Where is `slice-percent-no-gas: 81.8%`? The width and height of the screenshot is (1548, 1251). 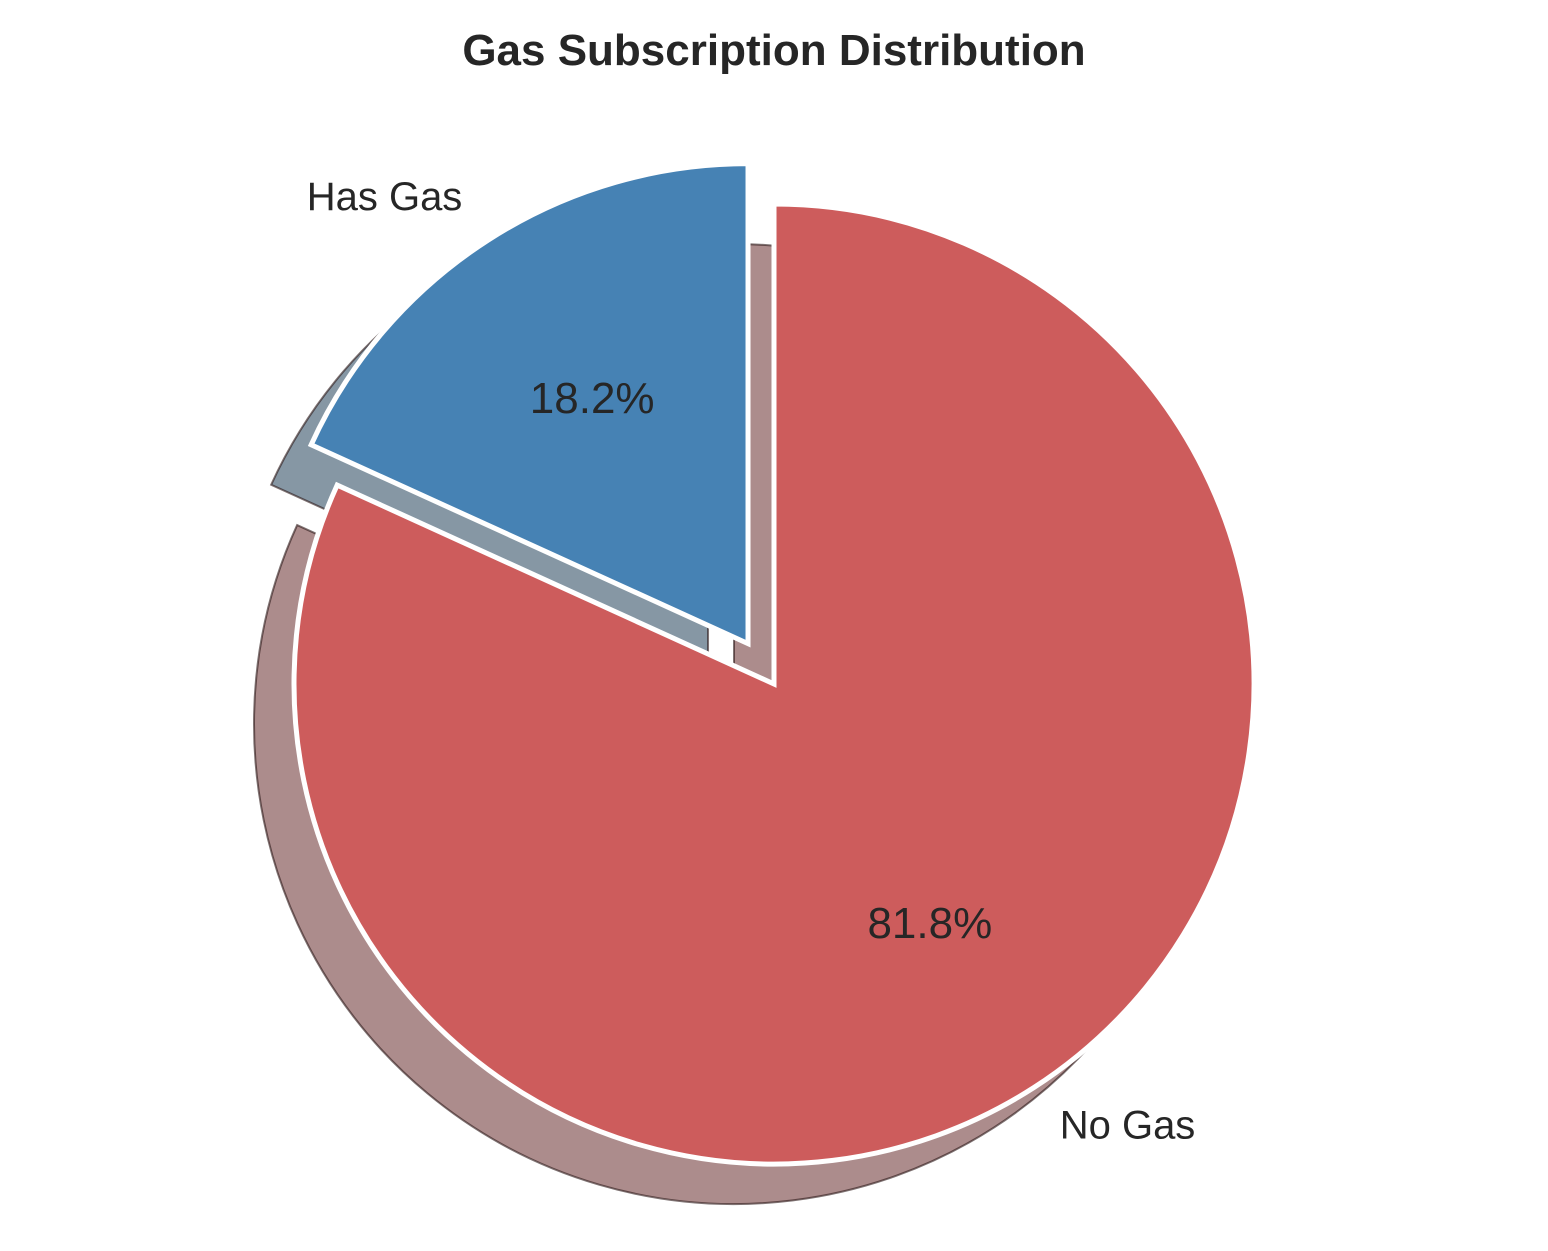
slice-percent-no-gas: 81.8% is located at coordinates (929, 923).